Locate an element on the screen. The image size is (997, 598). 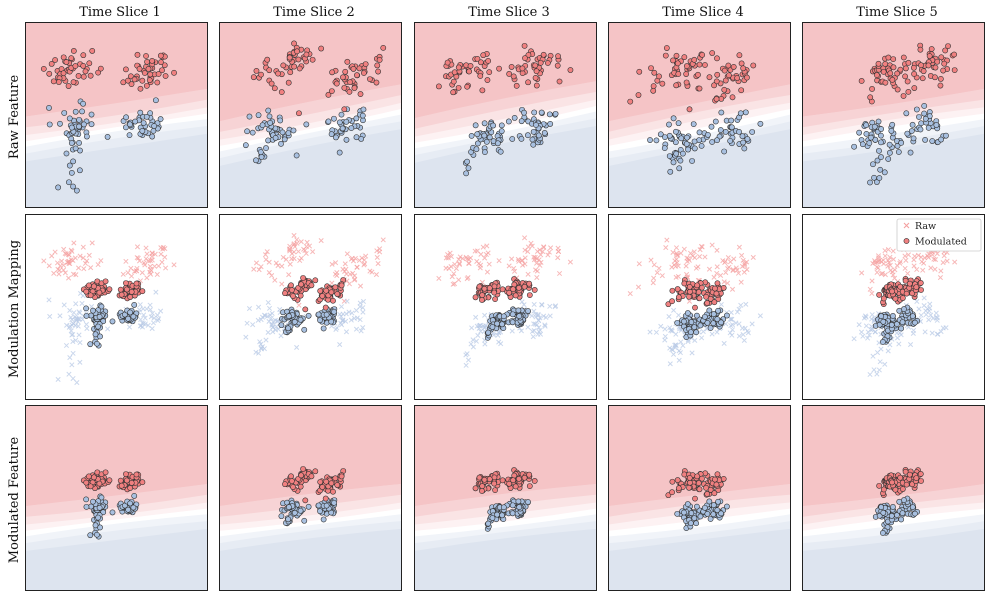
panel-frame is located at coordinates (505, 115).